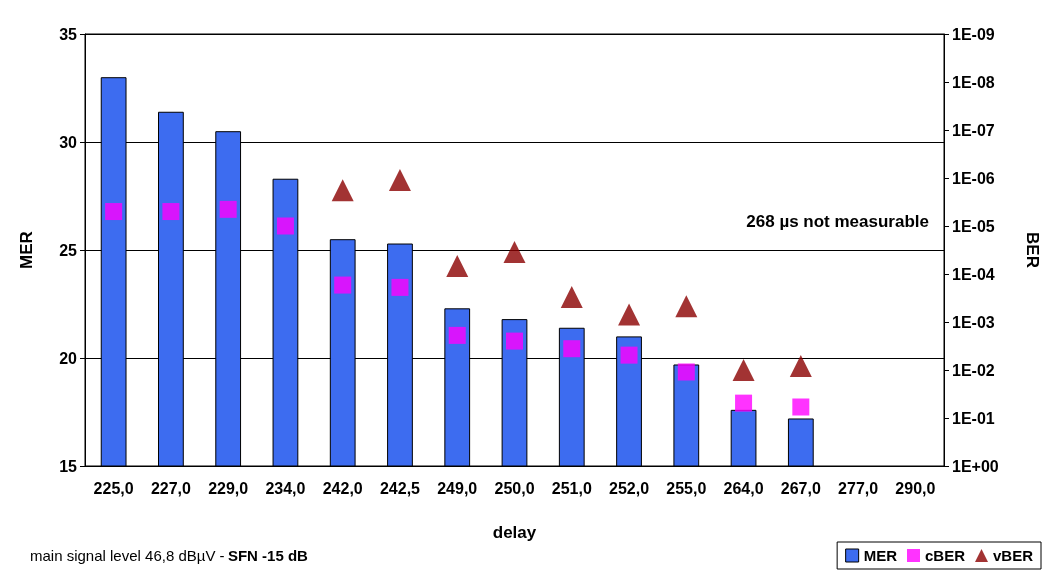  Describe the element at coordinates (743, 488) in the screenshot. I see `x-tick-label: 264,0` at that location.